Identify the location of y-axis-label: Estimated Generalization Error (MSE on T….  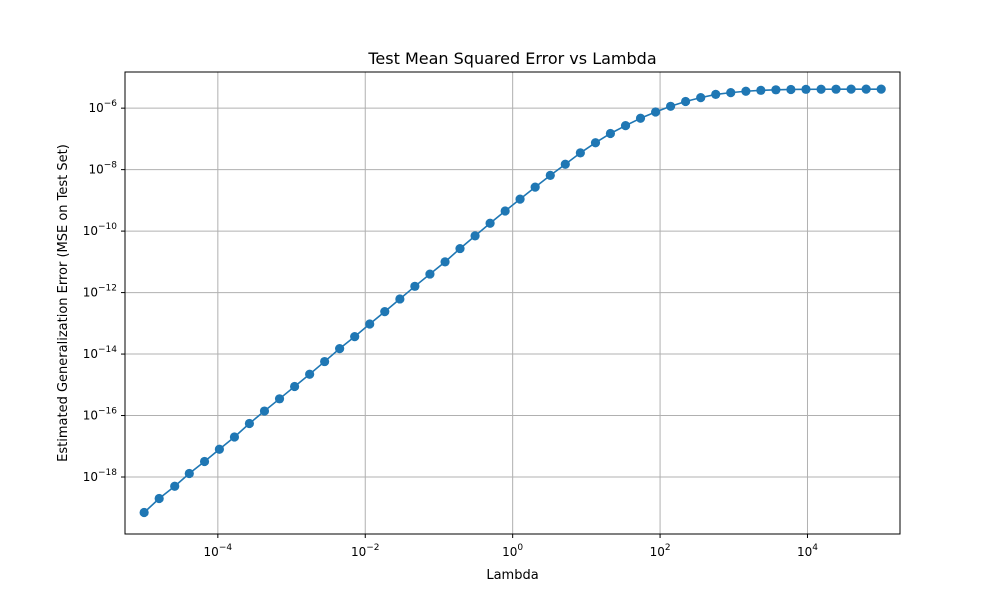
(63, 303).